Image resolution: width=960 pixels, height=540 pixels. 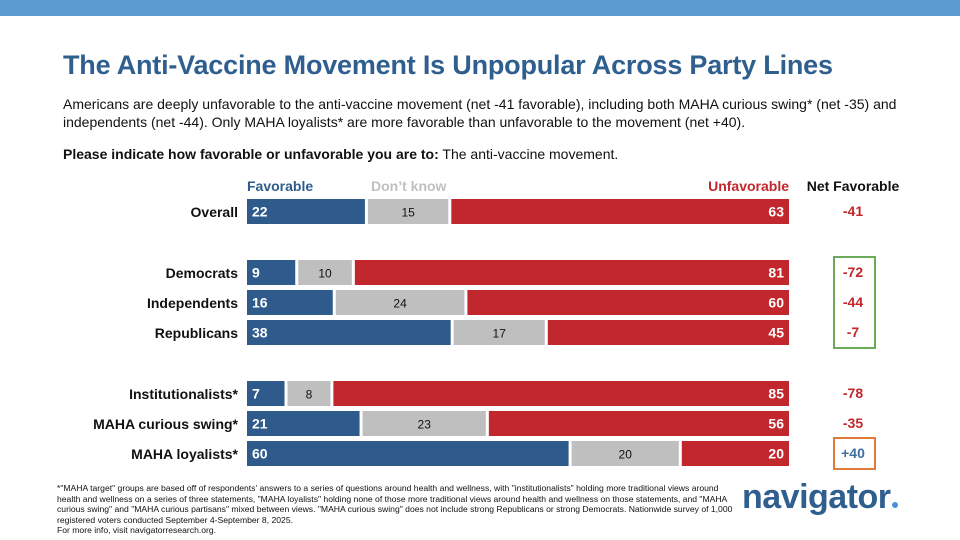 What do you see at coordinates (776, 424) in the screenshot?
I see `value-unfavorable: 56` at bounding box center [776, 424].